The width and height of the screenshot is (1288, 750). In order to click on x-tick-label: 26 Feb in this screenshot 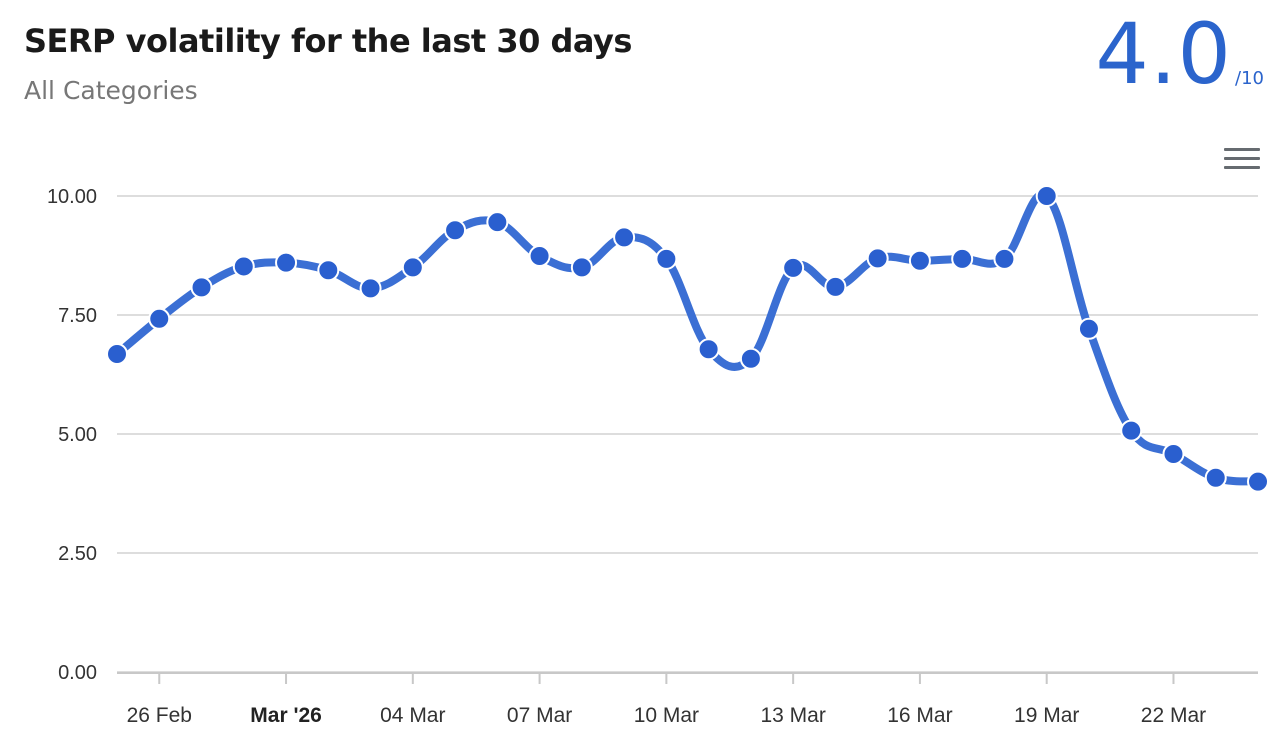, I will do `click(159, 715)`.